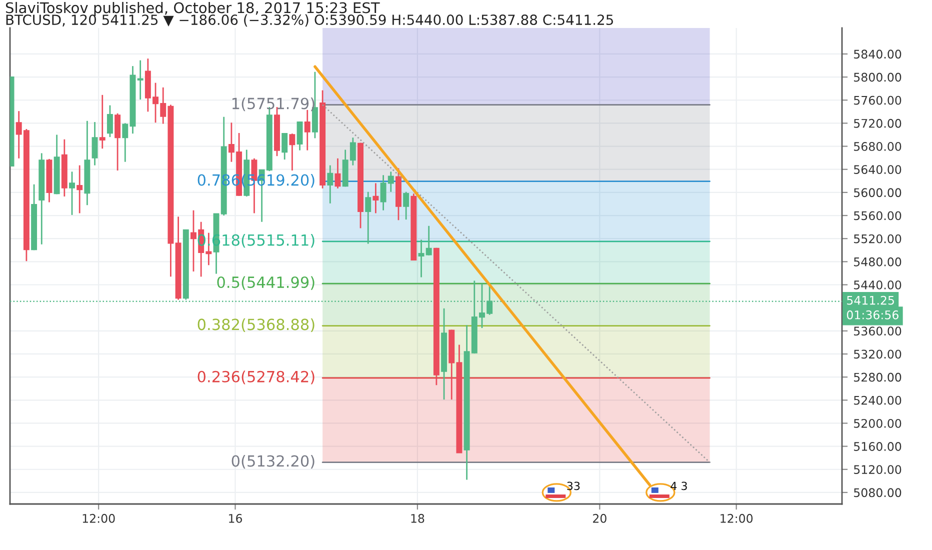  What do you see at coordinates (417, 518) in the screenshot?
I see `x-tick-label: 18` at bounding box center [417, 518].